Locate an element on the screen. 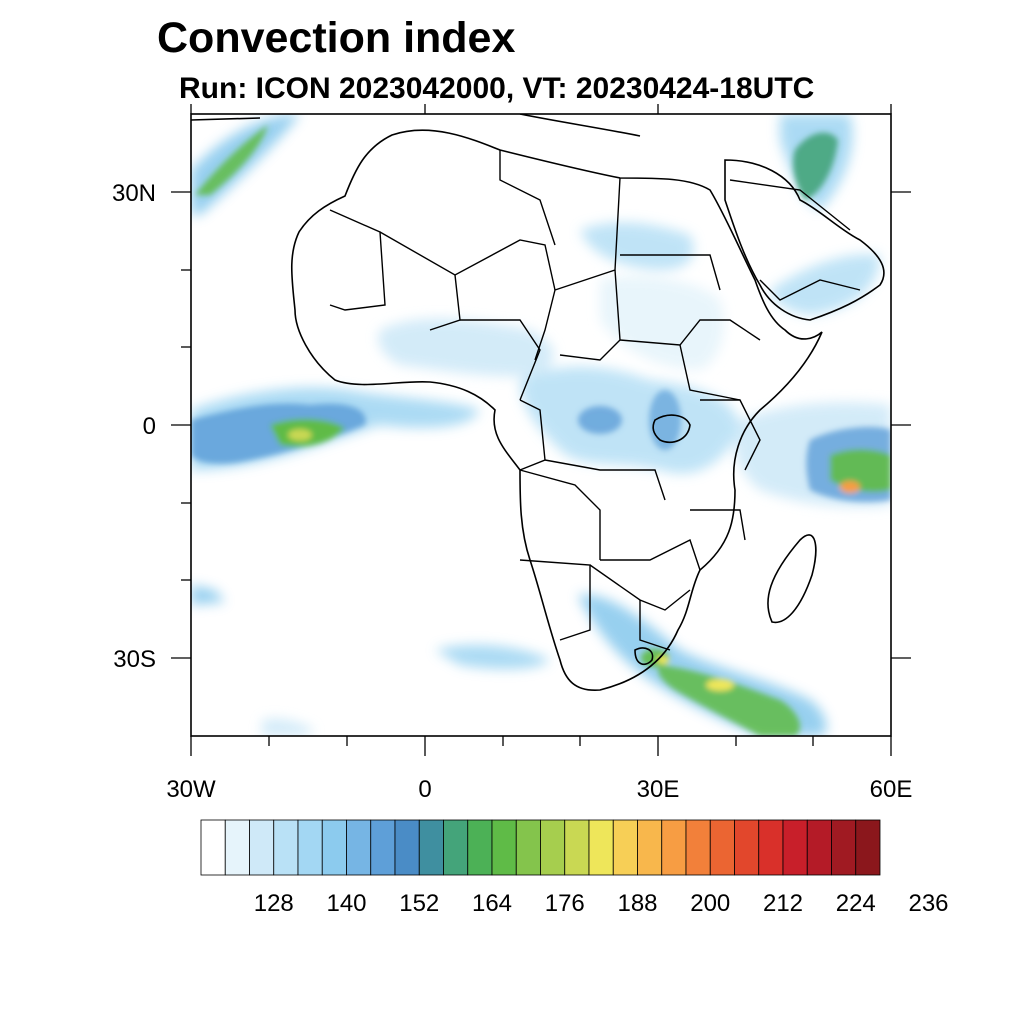 The image size is (1024, 1024). lesotho is located at coordinates (644, 656).